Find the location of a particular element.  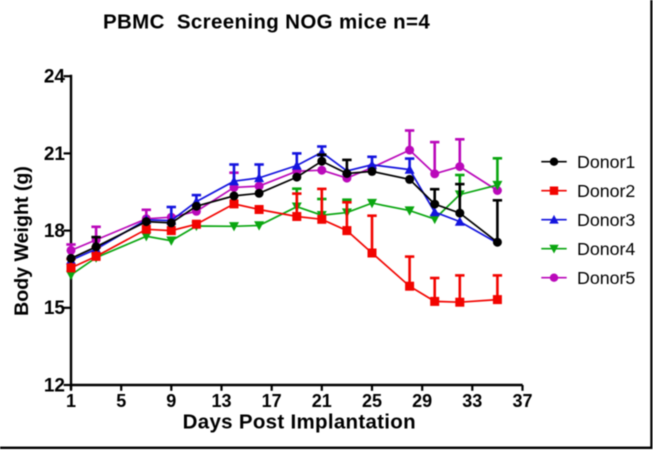

svg-text: Donor2 is located at coordinates (606, 191).